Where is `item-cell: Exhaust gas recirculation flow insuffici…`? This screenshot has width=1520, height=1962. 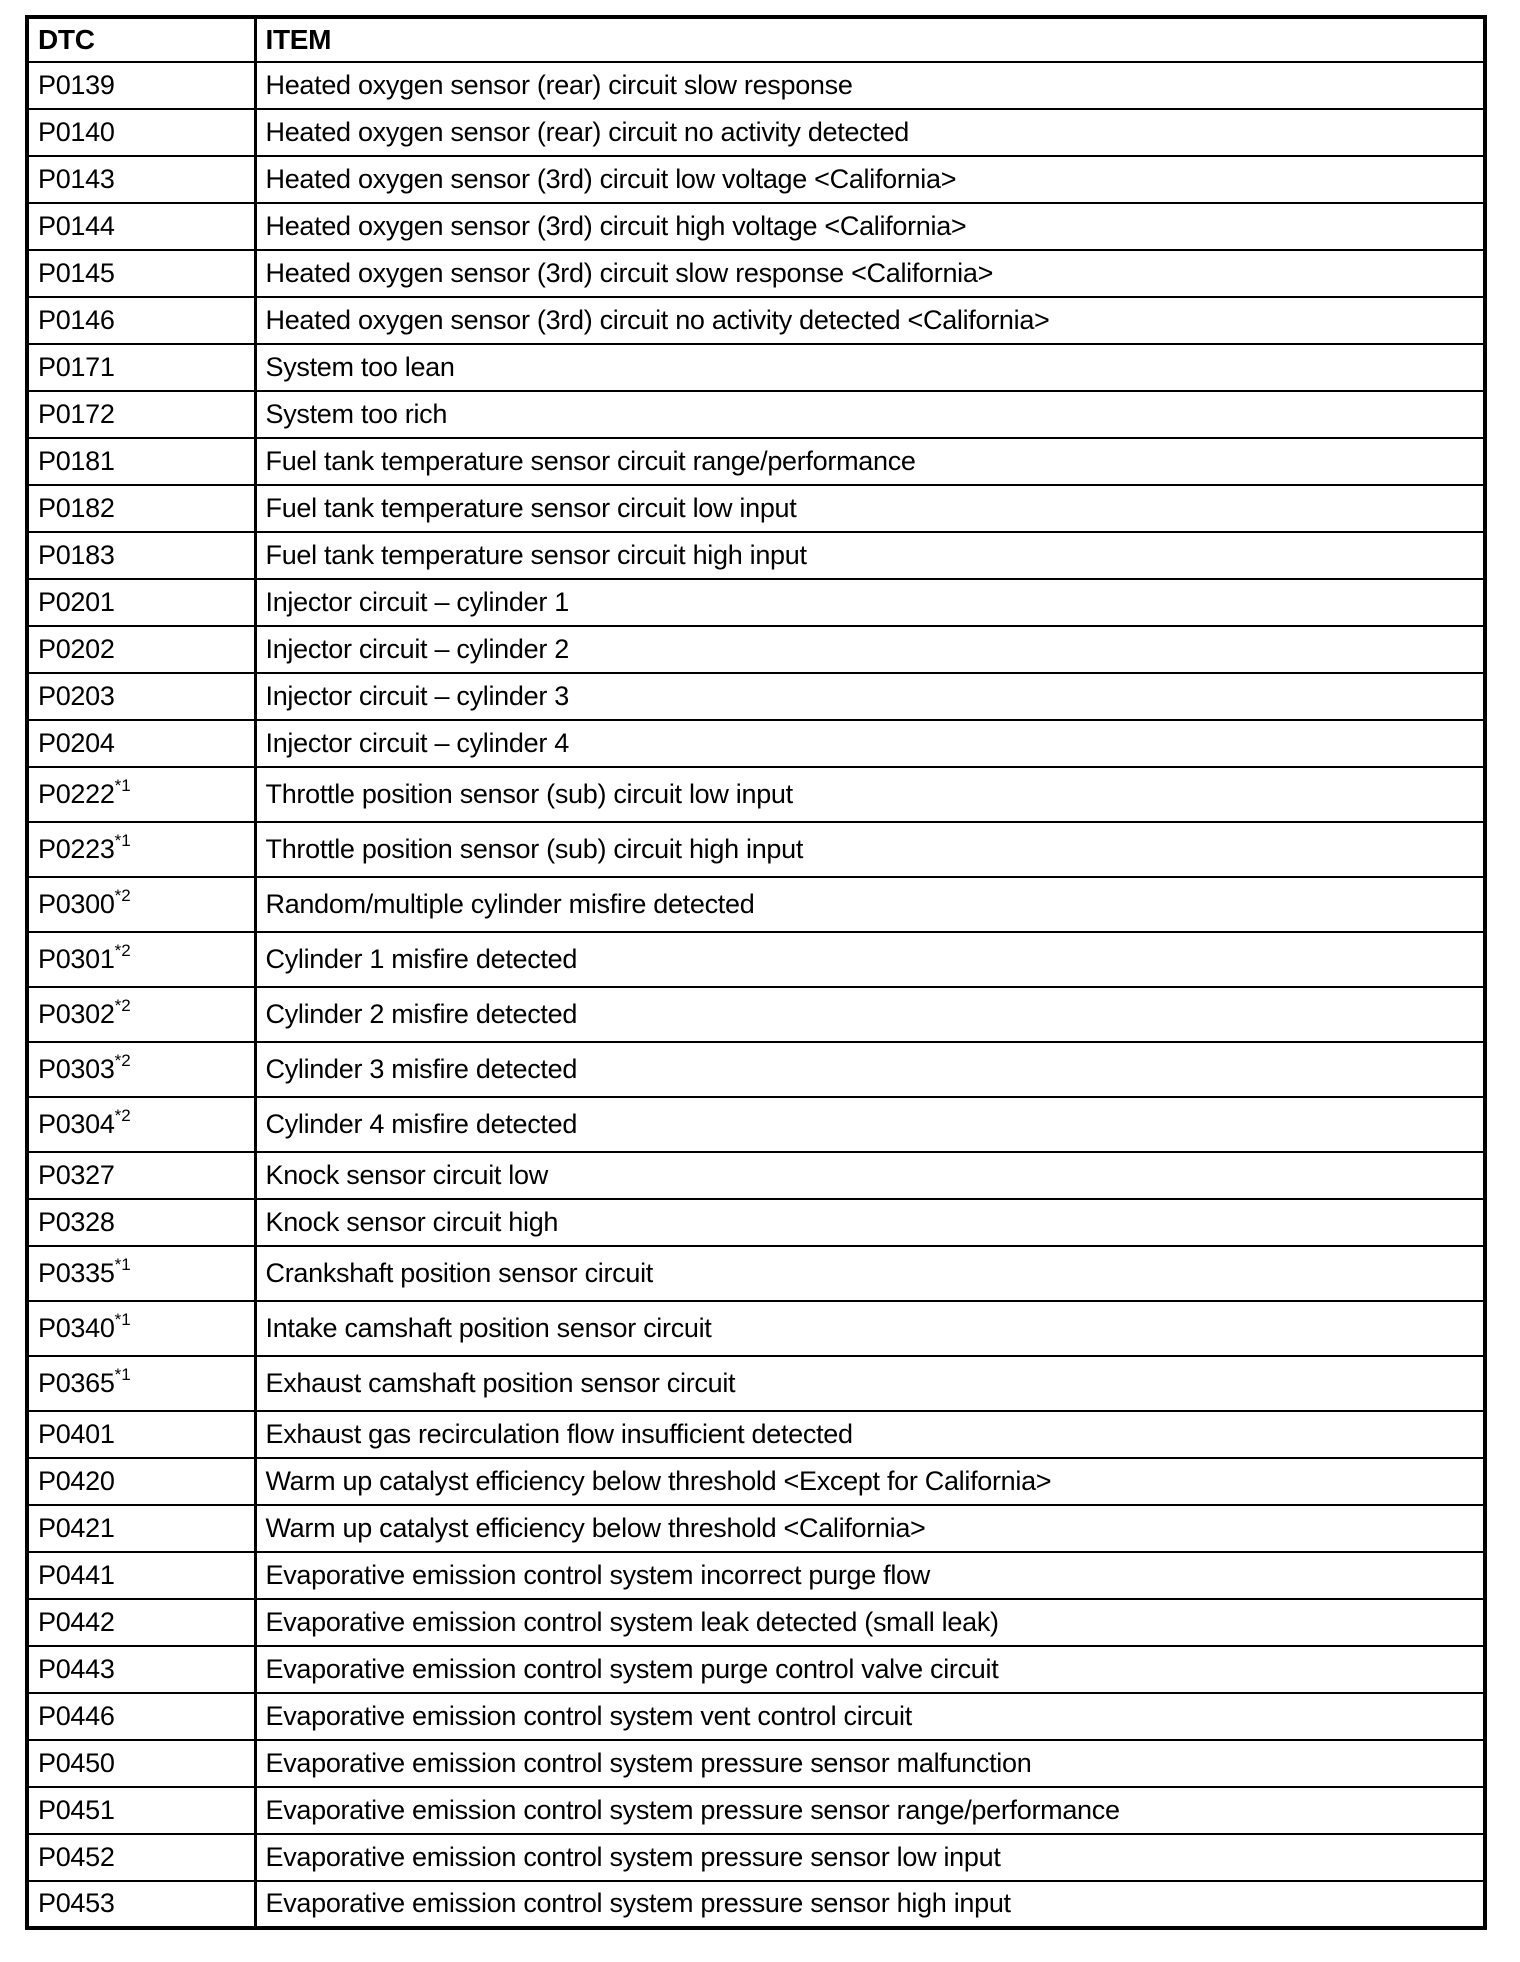
item-cell: Exhaust gas recirculation flow insuffici… is located at coordinates (870, 1434).